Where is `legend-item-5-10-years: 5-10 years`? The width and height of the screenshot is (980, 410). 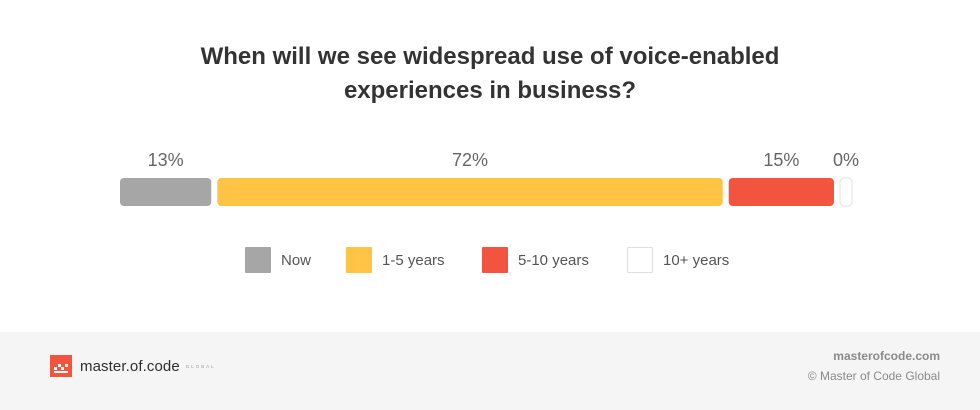
legend-item-5-10-years: 5-10 years is located at coordinates (535, 260).